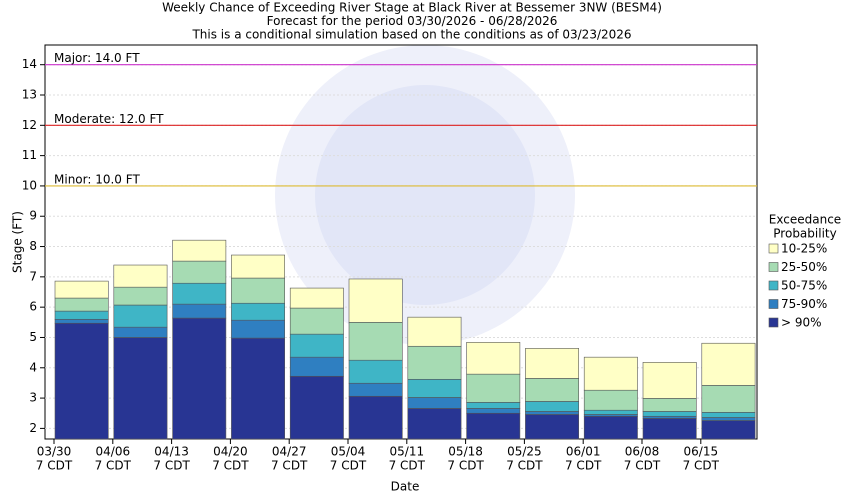  What do you see at coordinates (805, 220) in the screenshot?
I see `legend-title: Exceedance` at bounding box center [805, 220].